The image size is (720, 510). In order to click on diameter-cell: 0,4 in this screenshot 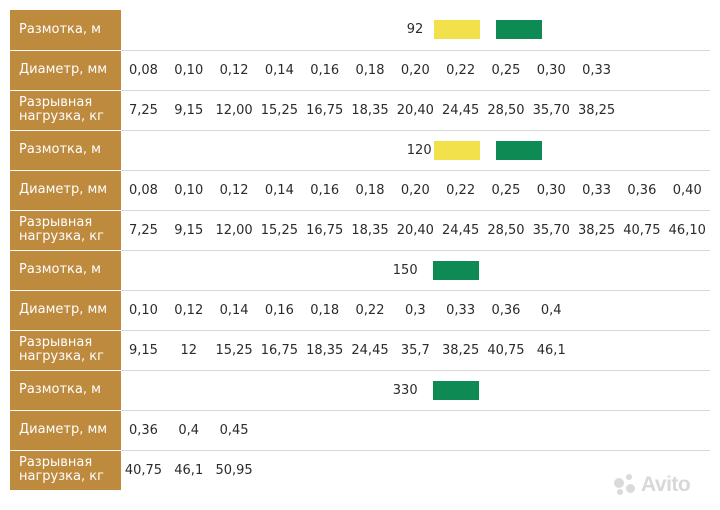, I will do `click(551, 310)`.